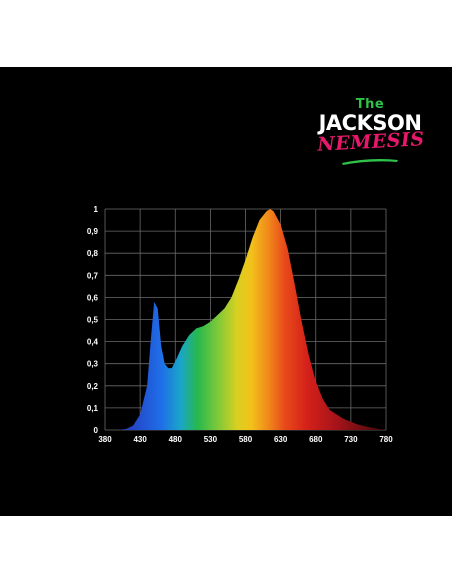 This screenshot has height=584, width=452. Describe the element at coordinates (93, 408) in the screenshot. I see `y-tick-label: 0,1` at that location.